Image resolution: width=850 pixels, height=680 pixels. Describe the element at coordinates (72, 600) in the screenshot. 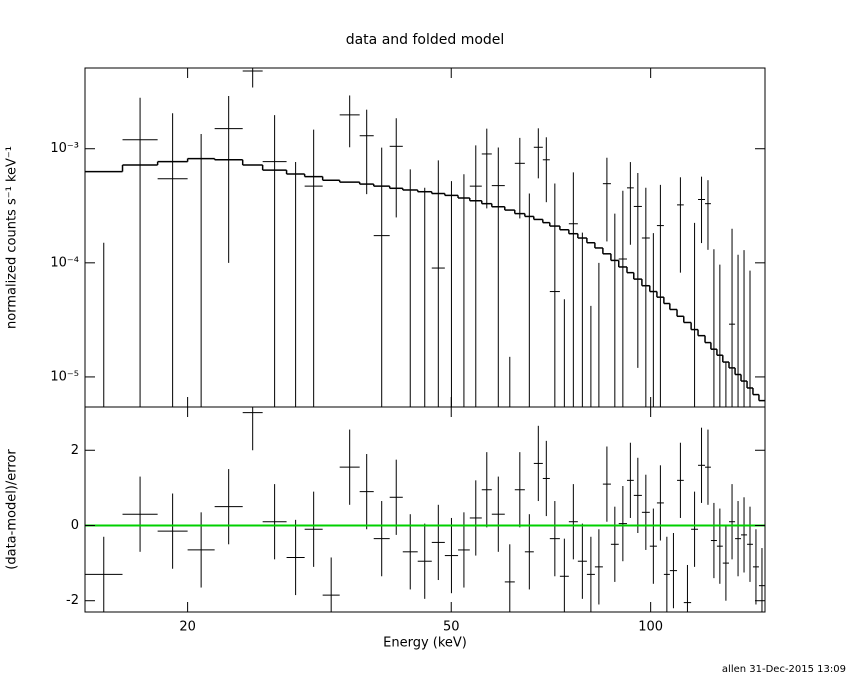

I see `y-tick-label: -2` at that location.